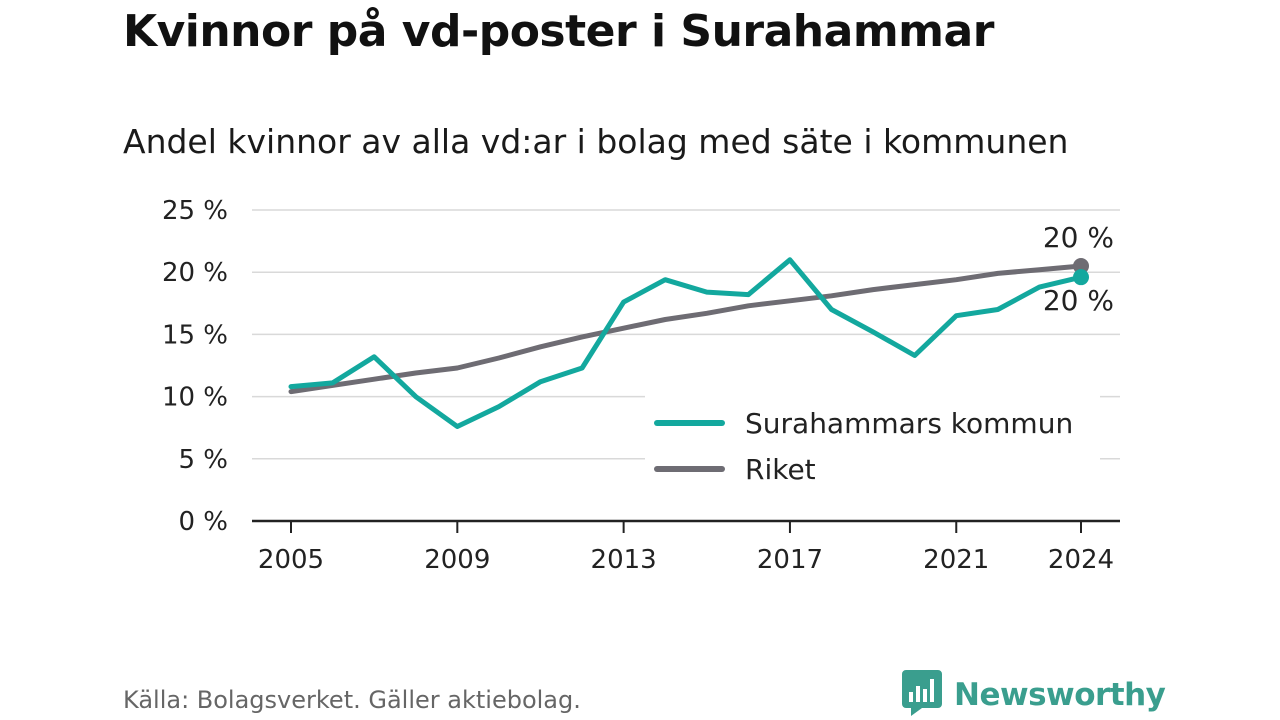  Describe the element at coordinates (686, 547) in the screenshot. I see `x-axis: 2005 2009 2013 2017 2021 2024` at that location.